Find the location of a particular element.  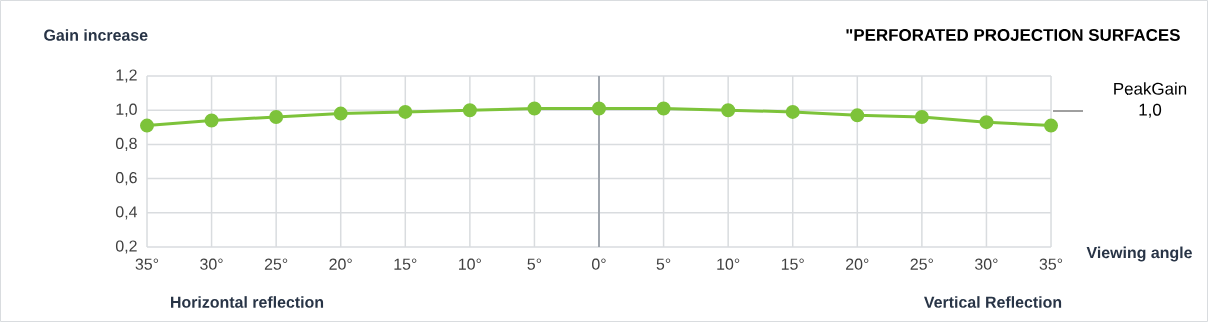

text: Horizontal reflection is located at coordinates (247, 302).